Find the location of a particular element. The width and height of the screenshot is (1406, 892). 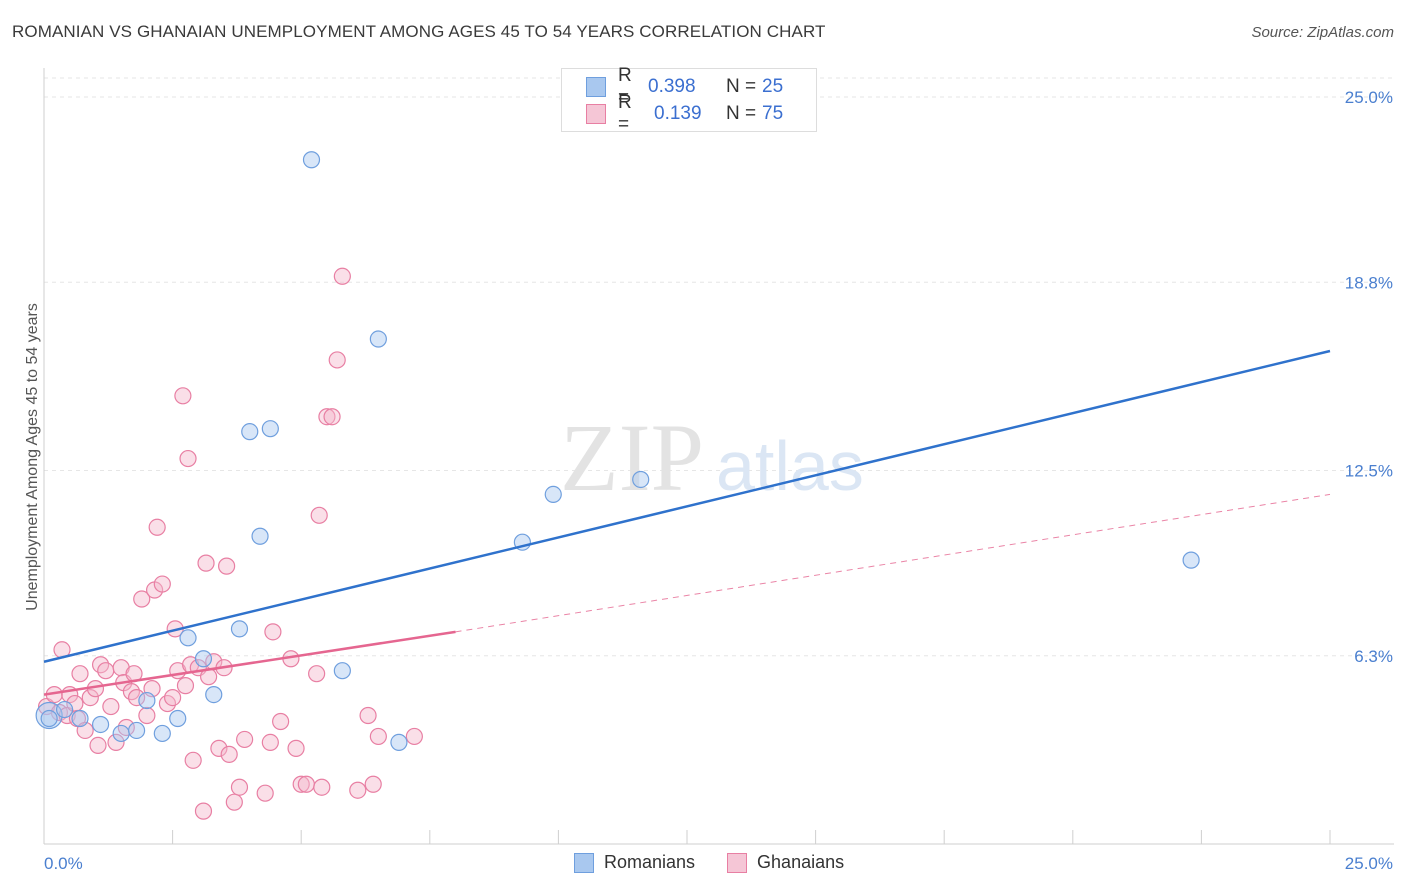

bottom-legend-romanians-label: Romanians is located at coordinates (650, 862).